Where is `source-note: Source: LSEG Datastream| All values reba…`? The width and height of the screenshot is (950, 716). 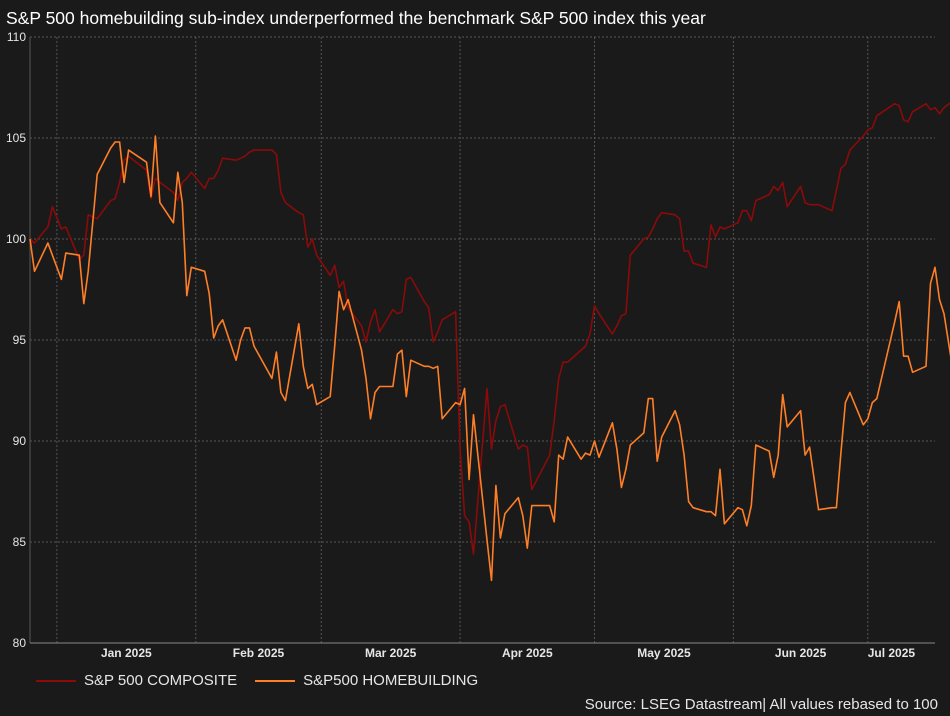
source-note: Source: LSEG Datastream| All values reba… is located at coordinates (761, 704).